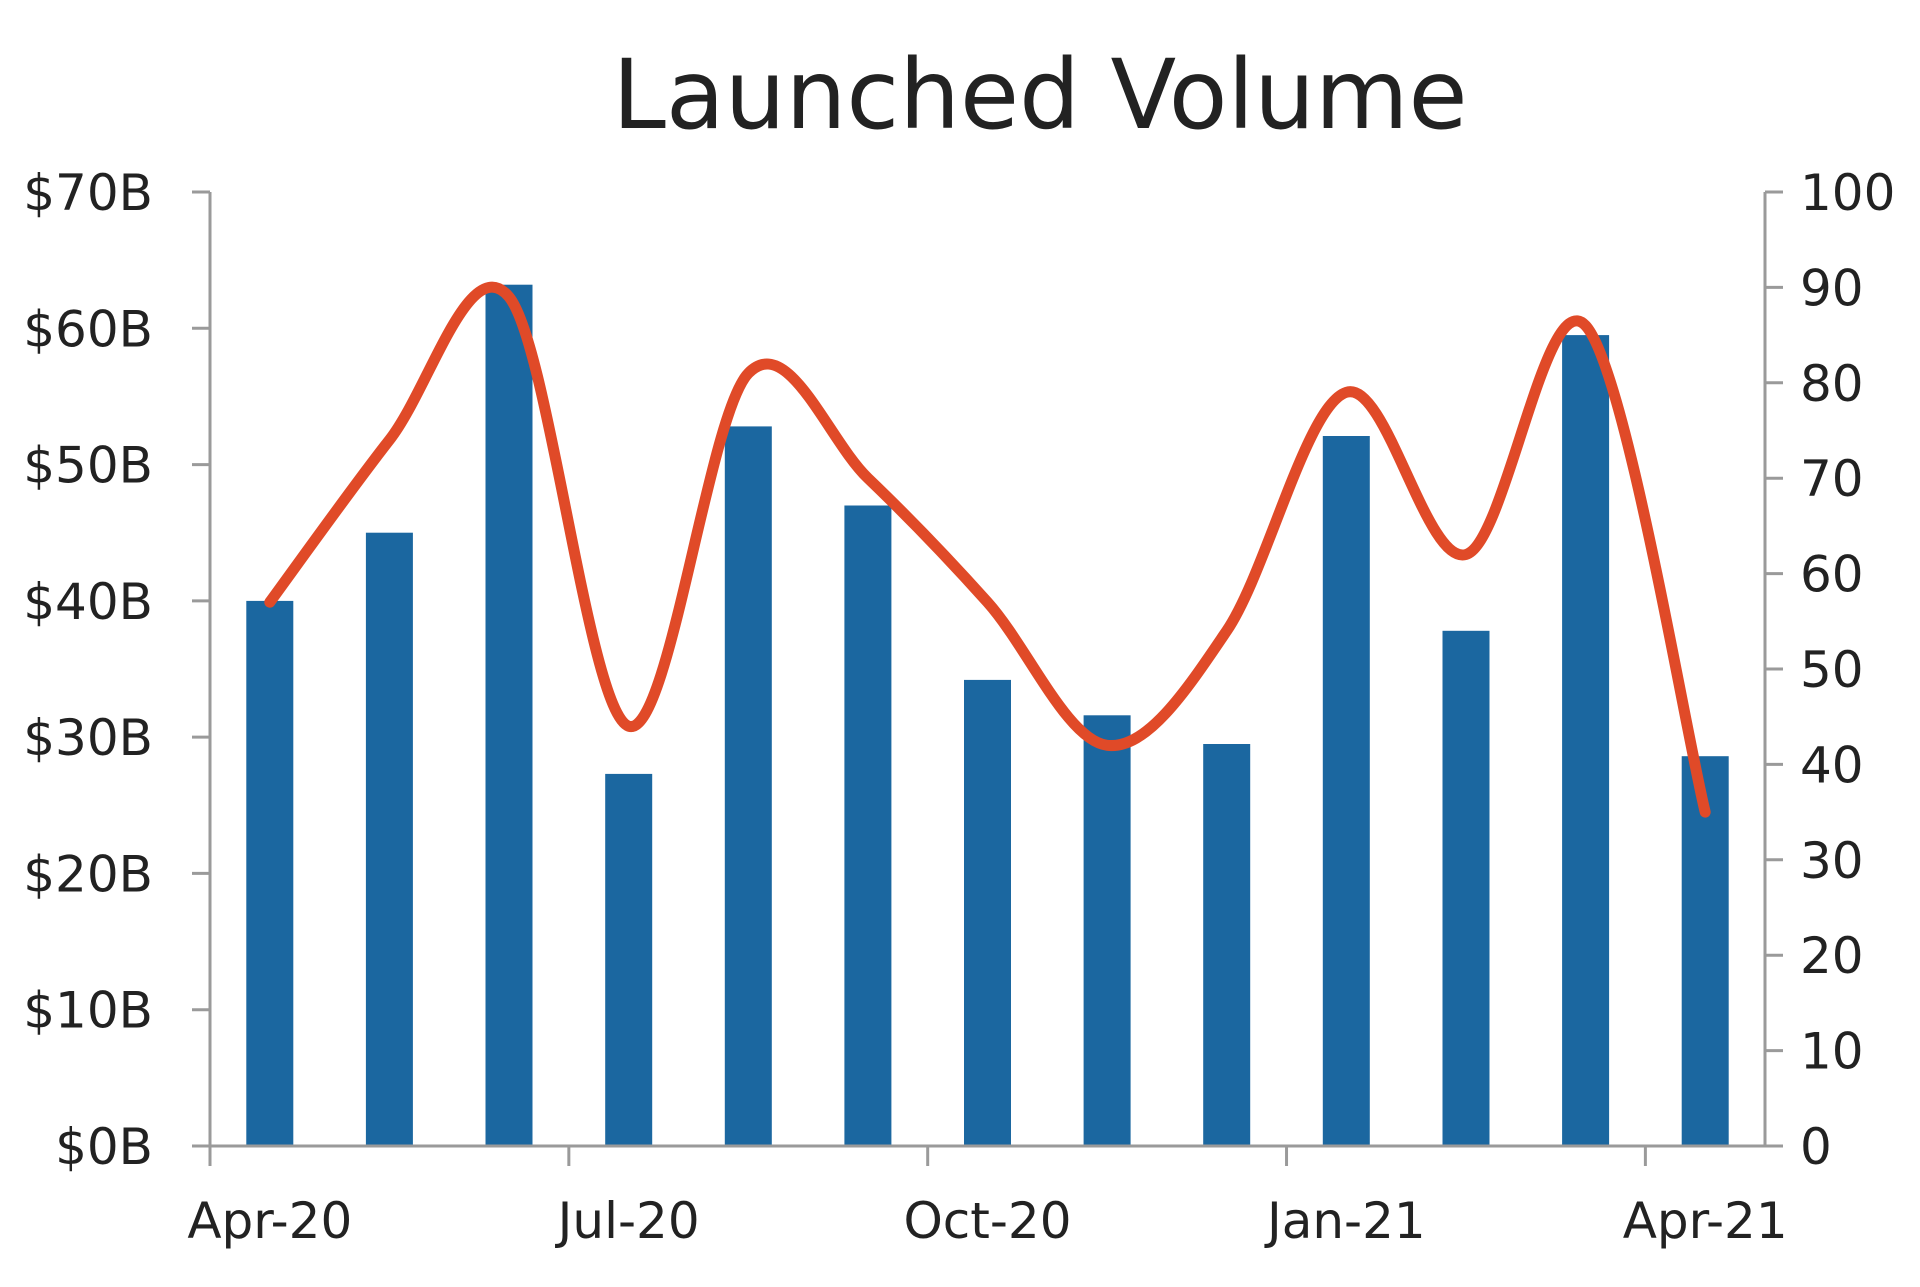 This screenshot has width=1920, height=1287. Describe the element at coordinates (1039, 95) in the screenshot. I see `chart-title: Launched Volume` at that location.